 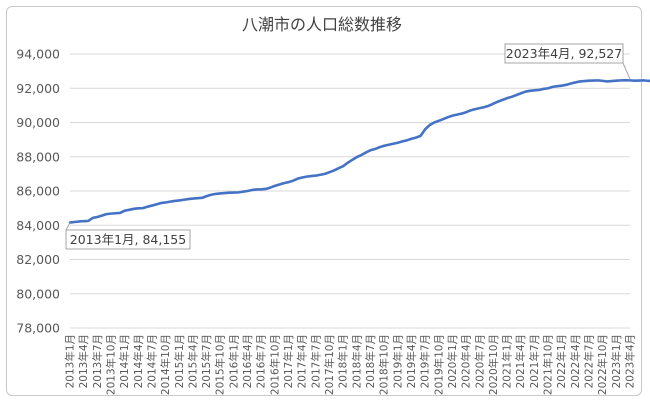 I want to click on x-tick-label: 2017年7月, so click(x=315, y=361).